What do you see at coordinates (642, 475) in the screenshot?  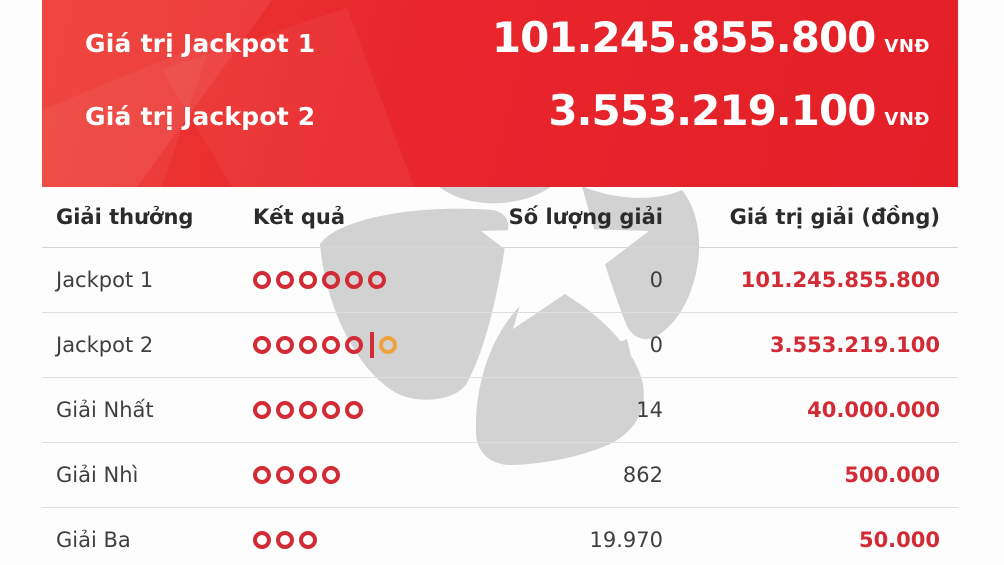 I see `prize-count: 862` at bounding box center [642, 475].